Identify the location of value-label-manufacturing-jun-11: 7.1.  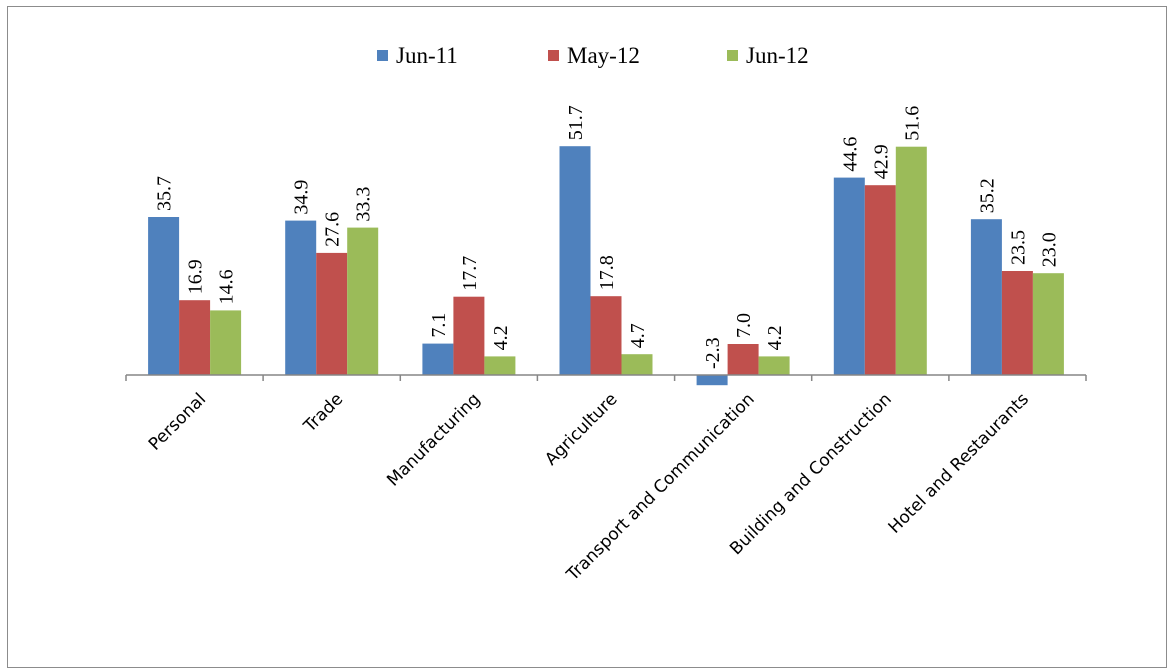
(439, 325).